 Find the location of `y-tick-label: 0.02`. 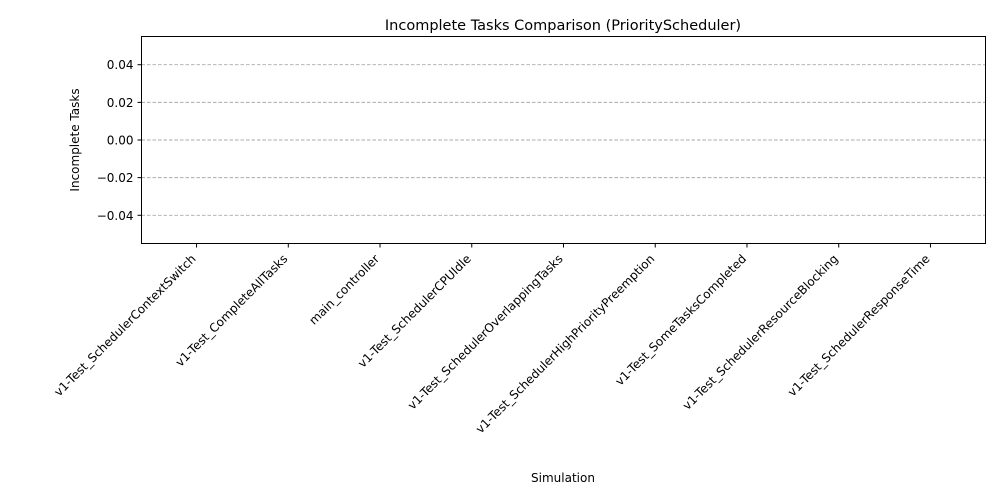

y-tick-label: 0.02 is located at coordinates (120, 103).